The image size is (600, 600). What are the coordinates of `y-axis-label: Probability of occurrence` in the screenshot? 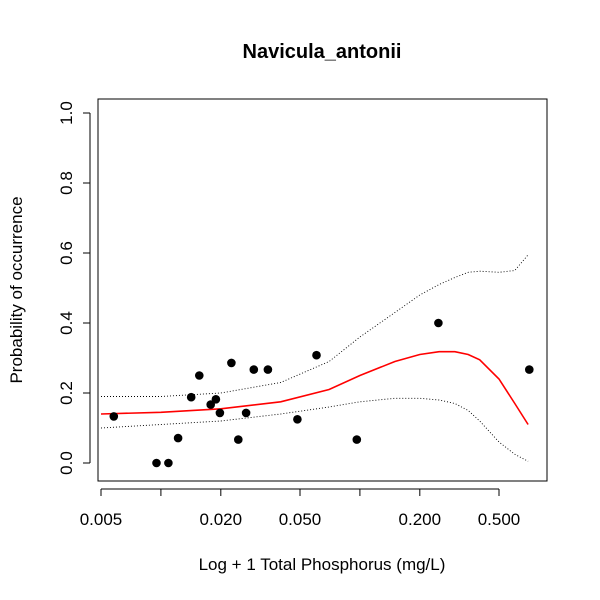 It's located at (16, 289).